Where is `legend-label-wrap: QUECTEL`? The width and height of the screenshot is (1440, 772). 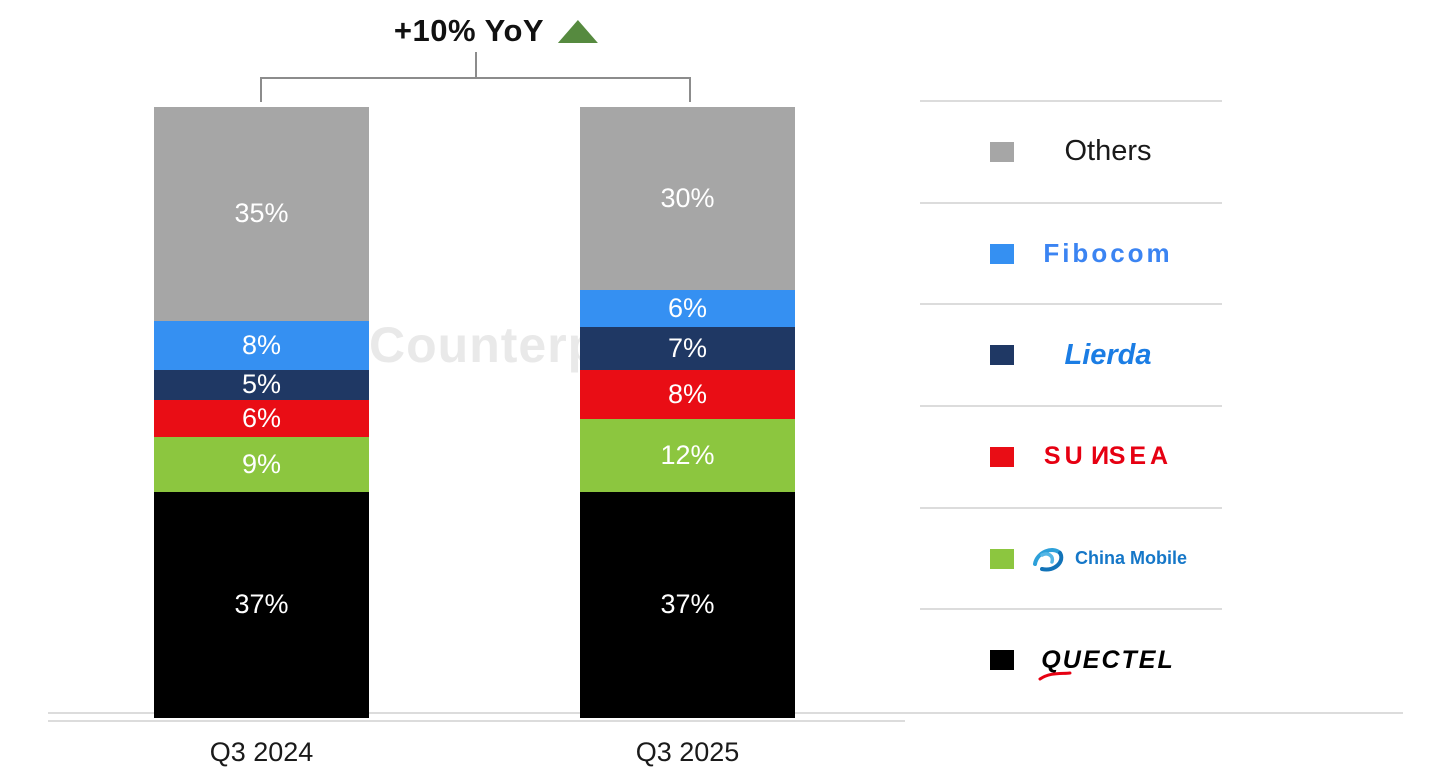 legend-label-wrap: QUECTEL is located at coordinates (1118, 663).